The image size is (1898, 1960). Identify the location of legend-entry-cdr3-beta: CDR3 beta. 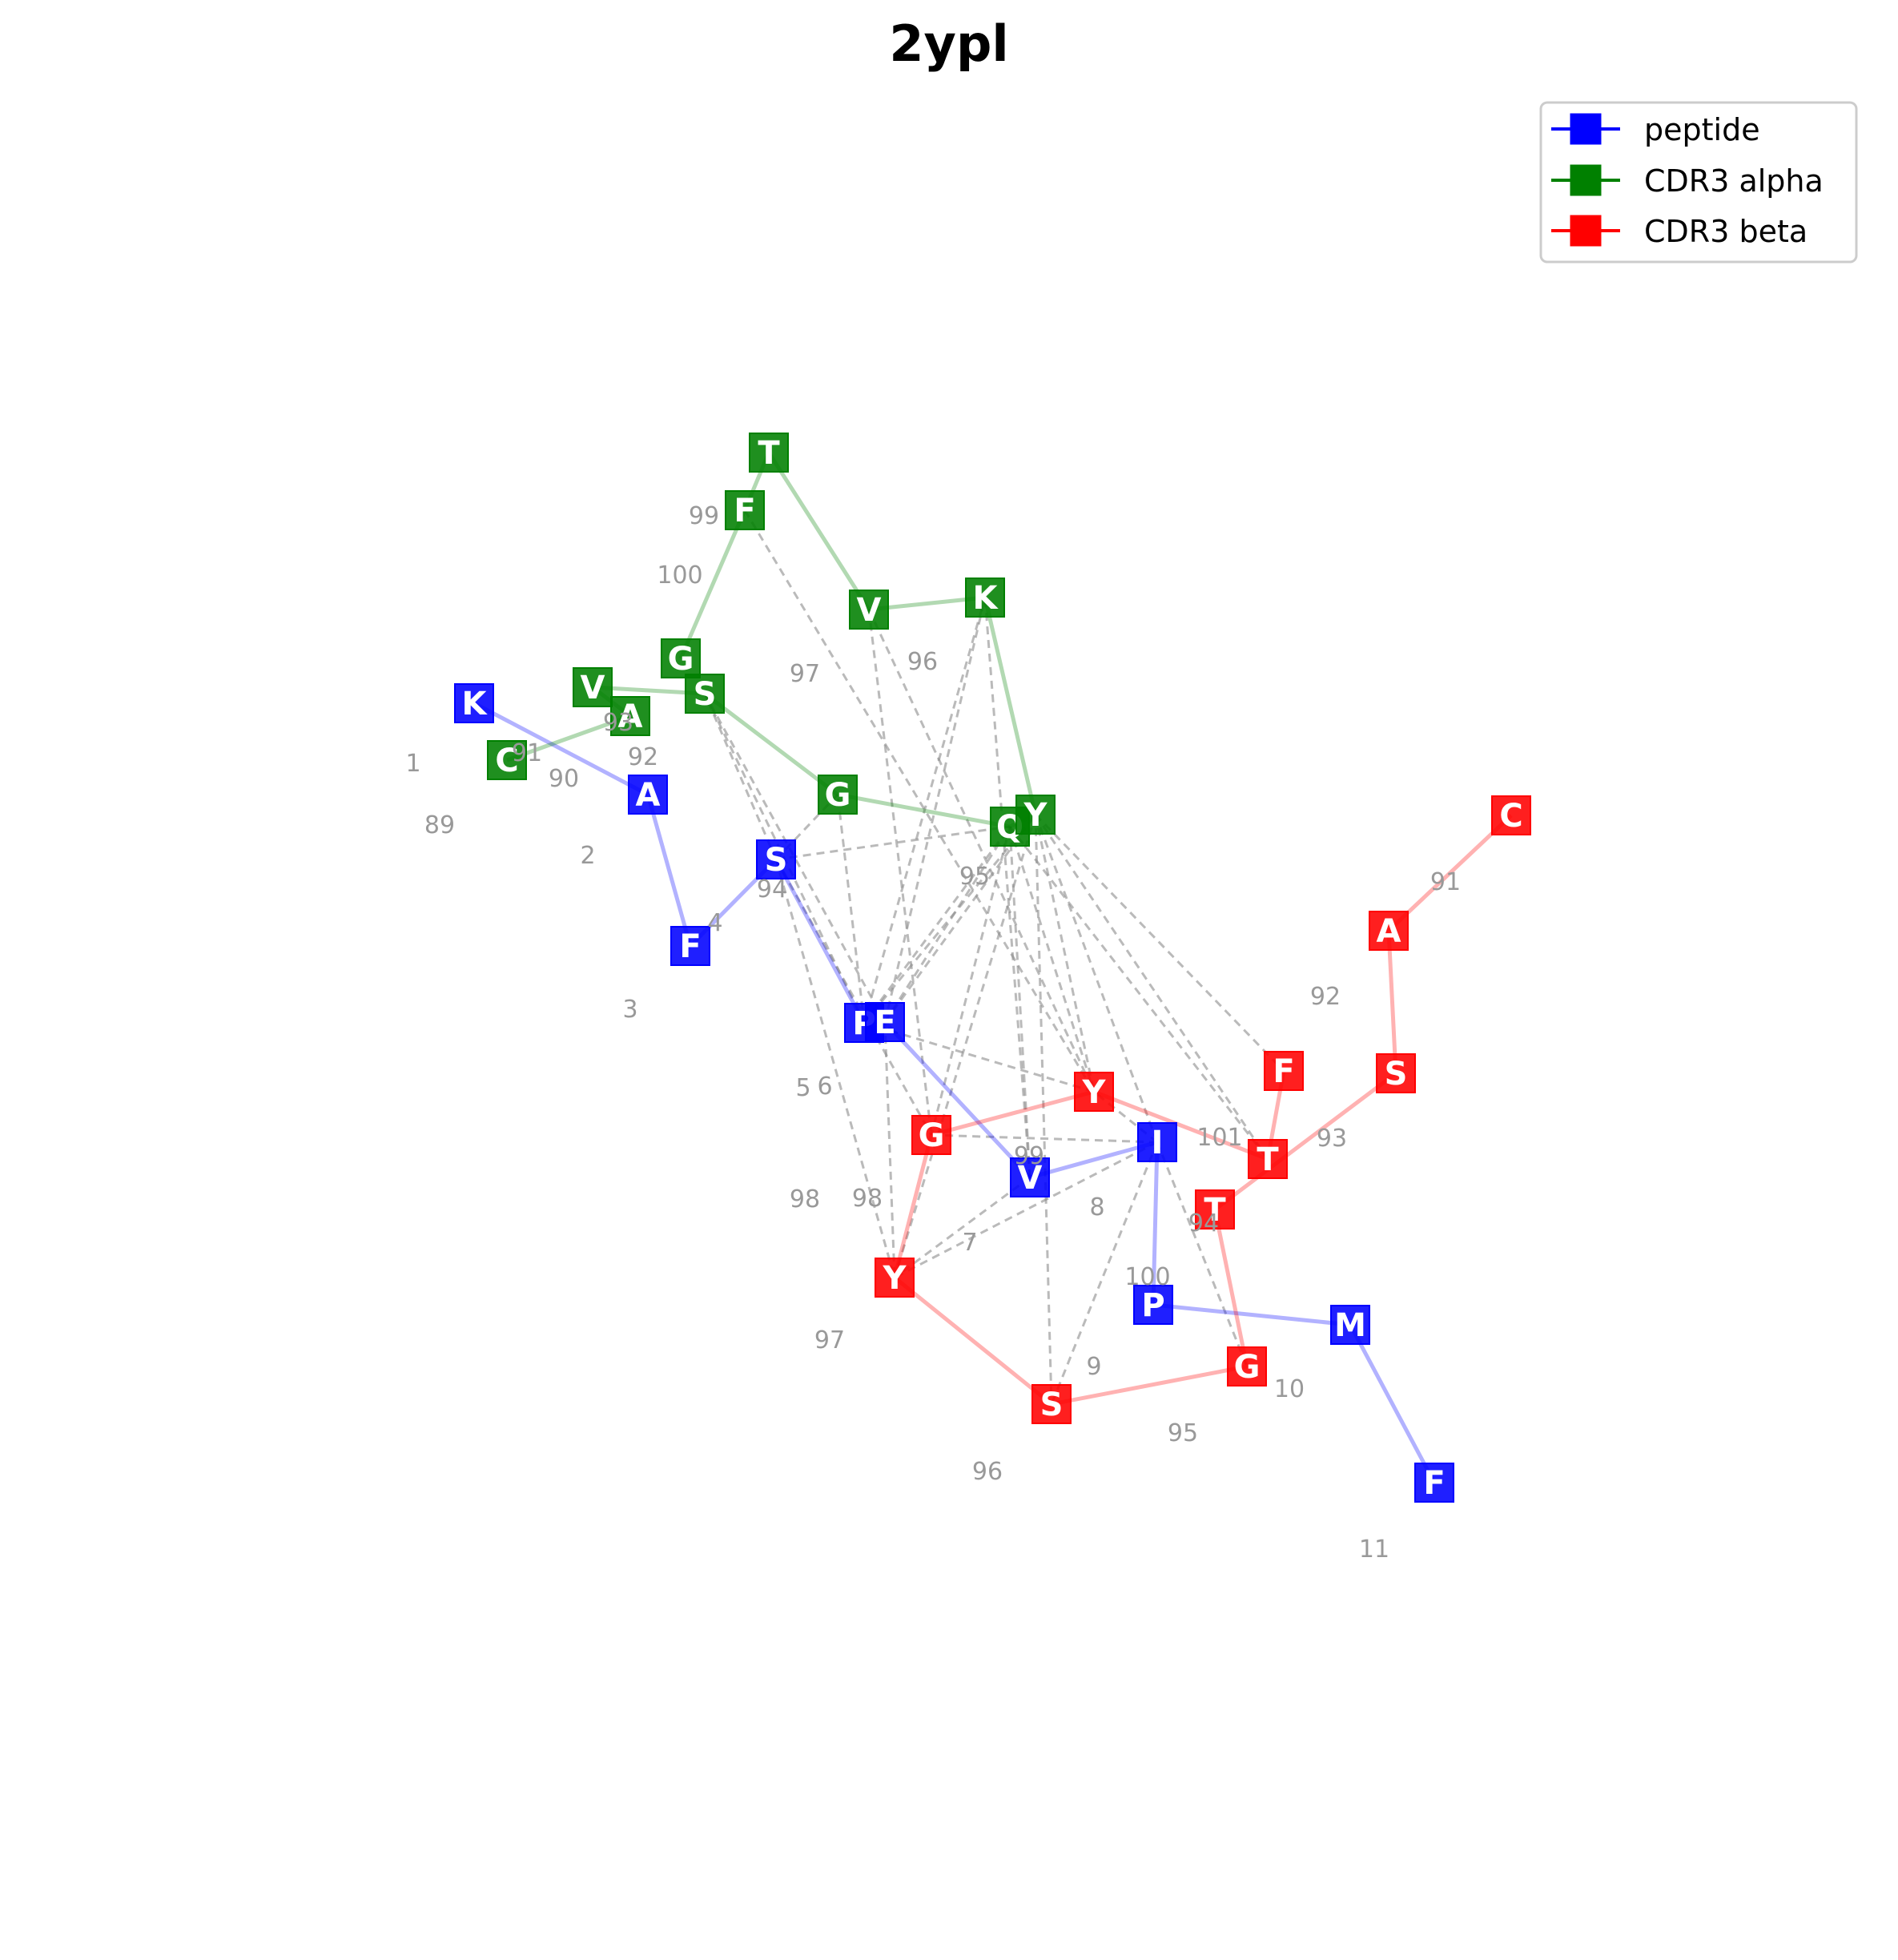
(1679, 232).